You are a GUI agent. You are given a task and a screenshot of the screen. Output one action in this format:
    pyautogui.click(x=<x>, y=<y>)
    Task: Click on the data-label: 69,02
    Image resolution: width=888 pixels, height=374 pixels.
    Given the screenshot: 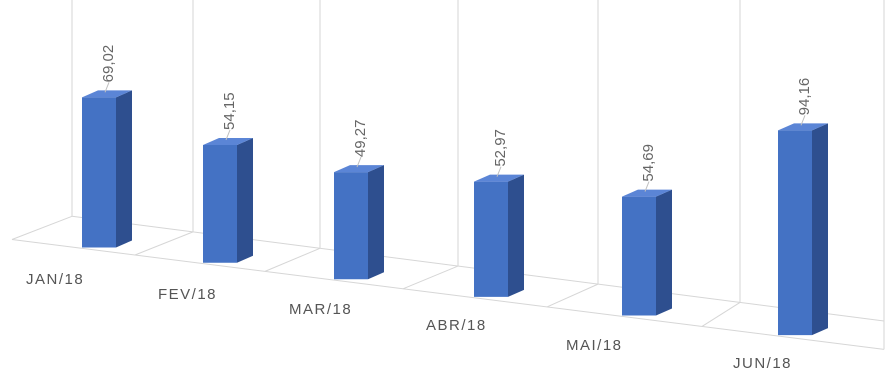 What is the action you would take?
    pyautogui.click(x=108, y=64)
    